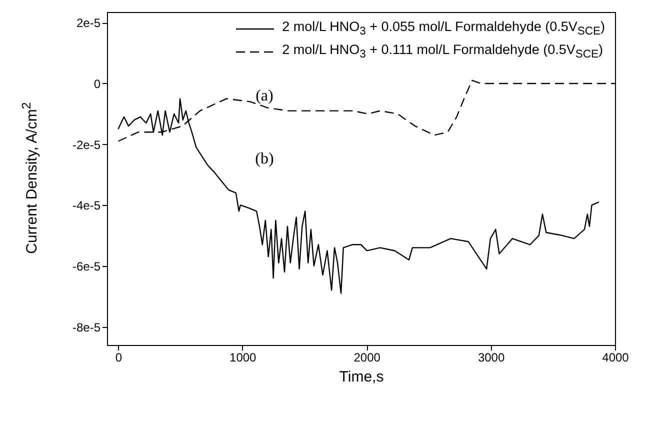 The height and width of the screenshot is (428, 656). Describe the element at coordinates (88, 23) in the screenshot. I see `y-tick-label: 2e-5` at that location.